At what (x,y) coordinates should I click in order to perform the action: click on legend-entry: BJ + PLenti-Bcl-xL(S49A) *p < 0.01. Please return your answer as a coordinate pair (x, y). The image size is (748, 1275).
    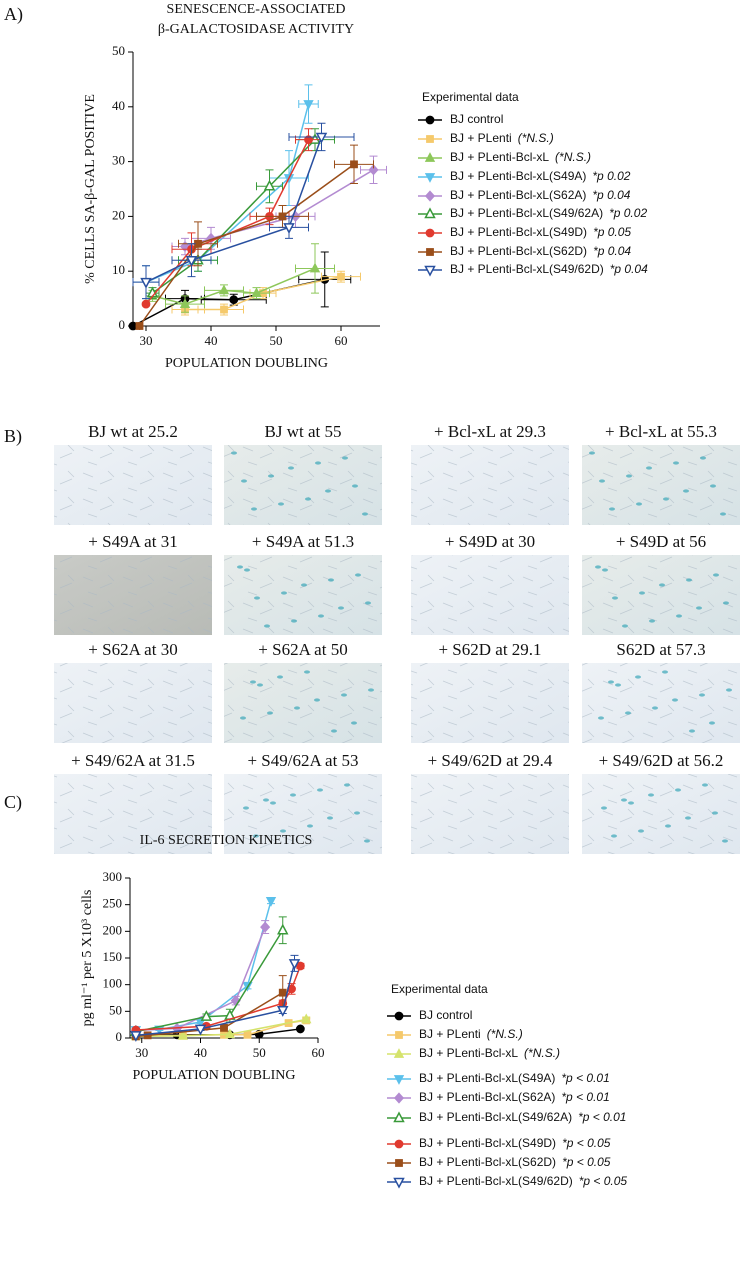
    Looking at the image, I should click on (514, 1078).